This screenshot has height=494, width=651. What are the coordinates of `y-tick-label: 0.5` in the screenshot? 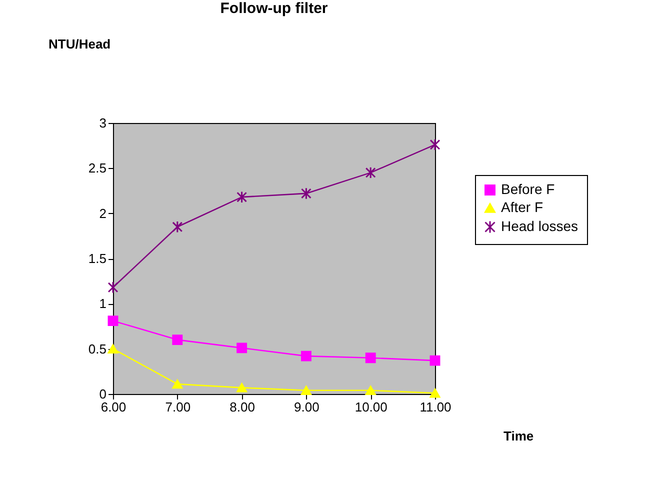 It's located at (97, 348).